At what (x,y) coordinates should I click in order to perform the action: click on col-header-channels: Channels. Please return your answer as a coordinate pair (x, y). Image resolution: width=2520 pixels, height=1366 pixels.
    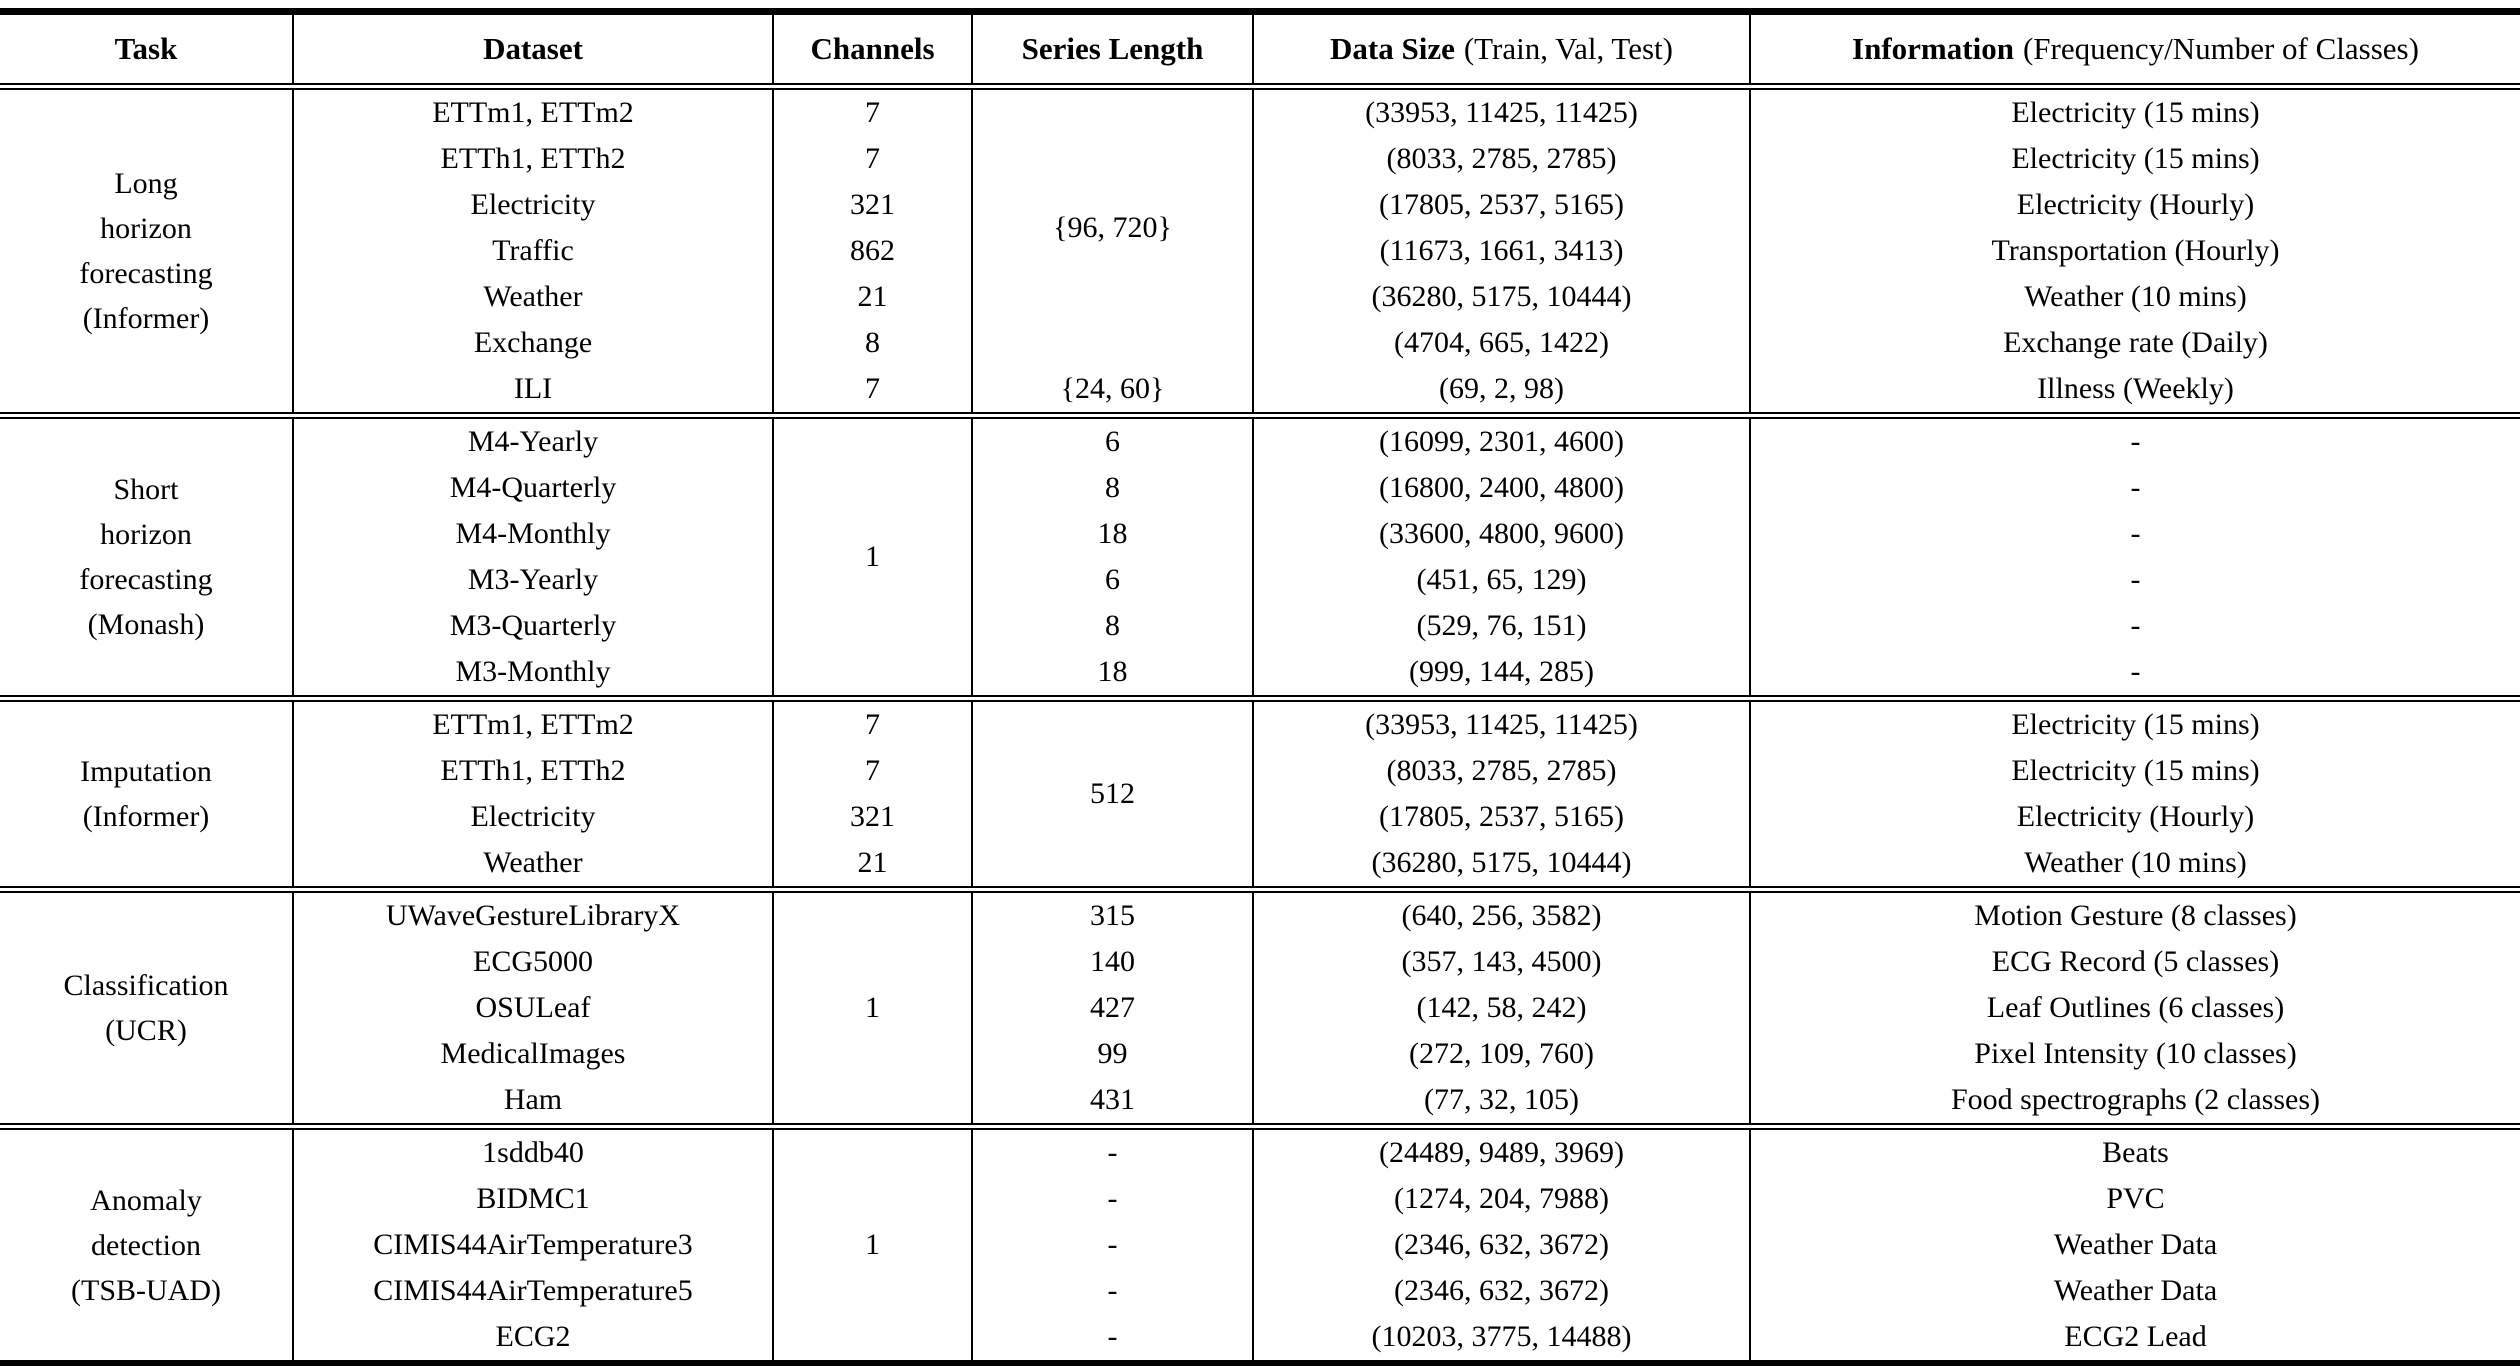
    Looking at the image, I should click on (873, 49).